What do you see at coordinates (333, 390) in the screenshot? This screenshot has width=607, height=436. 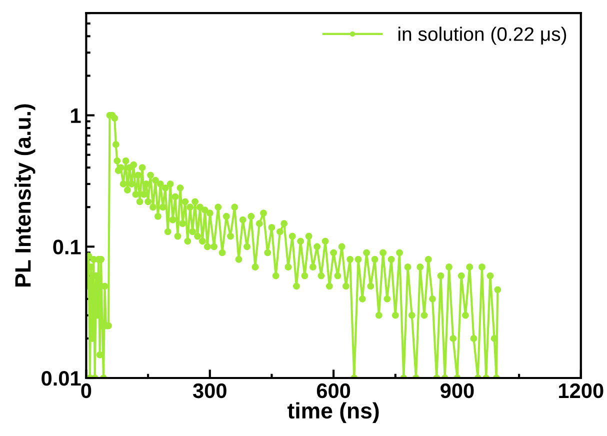 I see `x-tick-label: 600` at bounding box center [333, 390].